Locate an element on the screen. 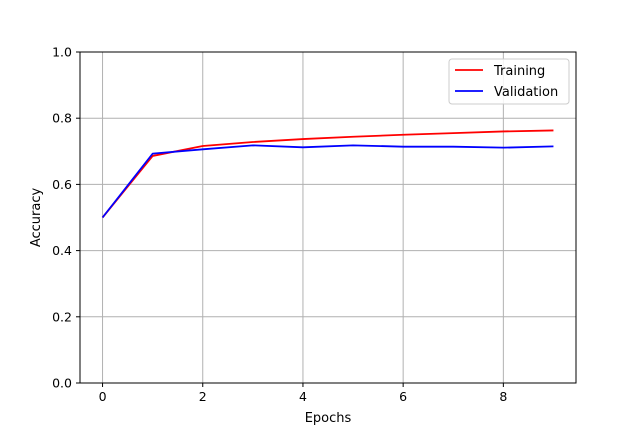  y-tick-label: 0.0 is located at coordinates (62, 383).